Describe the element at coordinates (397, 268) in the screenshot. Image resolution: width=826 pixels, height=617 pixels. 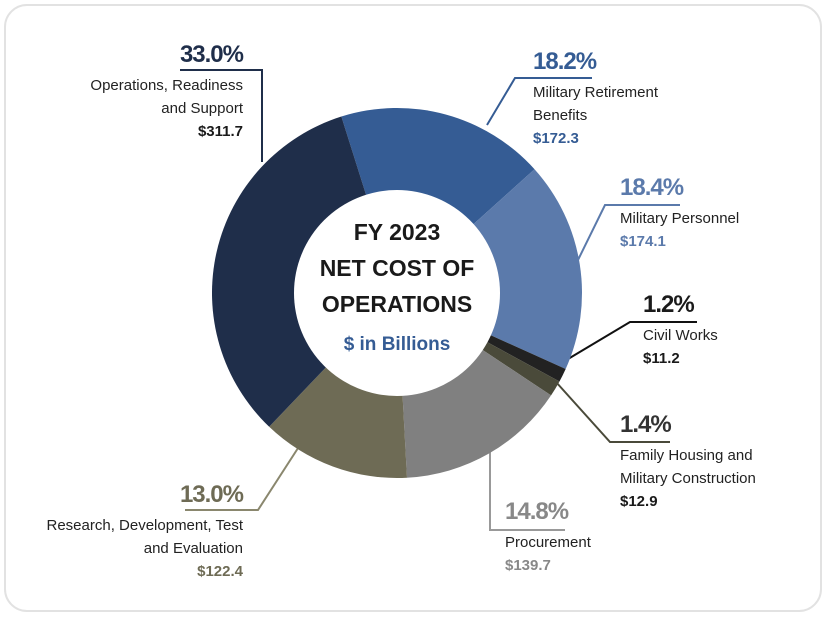
I see `title-line: NET COST OF` at that location.